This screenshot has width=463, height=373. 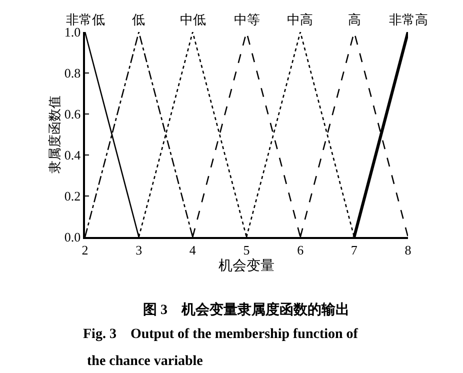 What do you see at coordinates (145, 361) in the screenshot?
I see `text: the chance variable` at bounding box center [145, 361].